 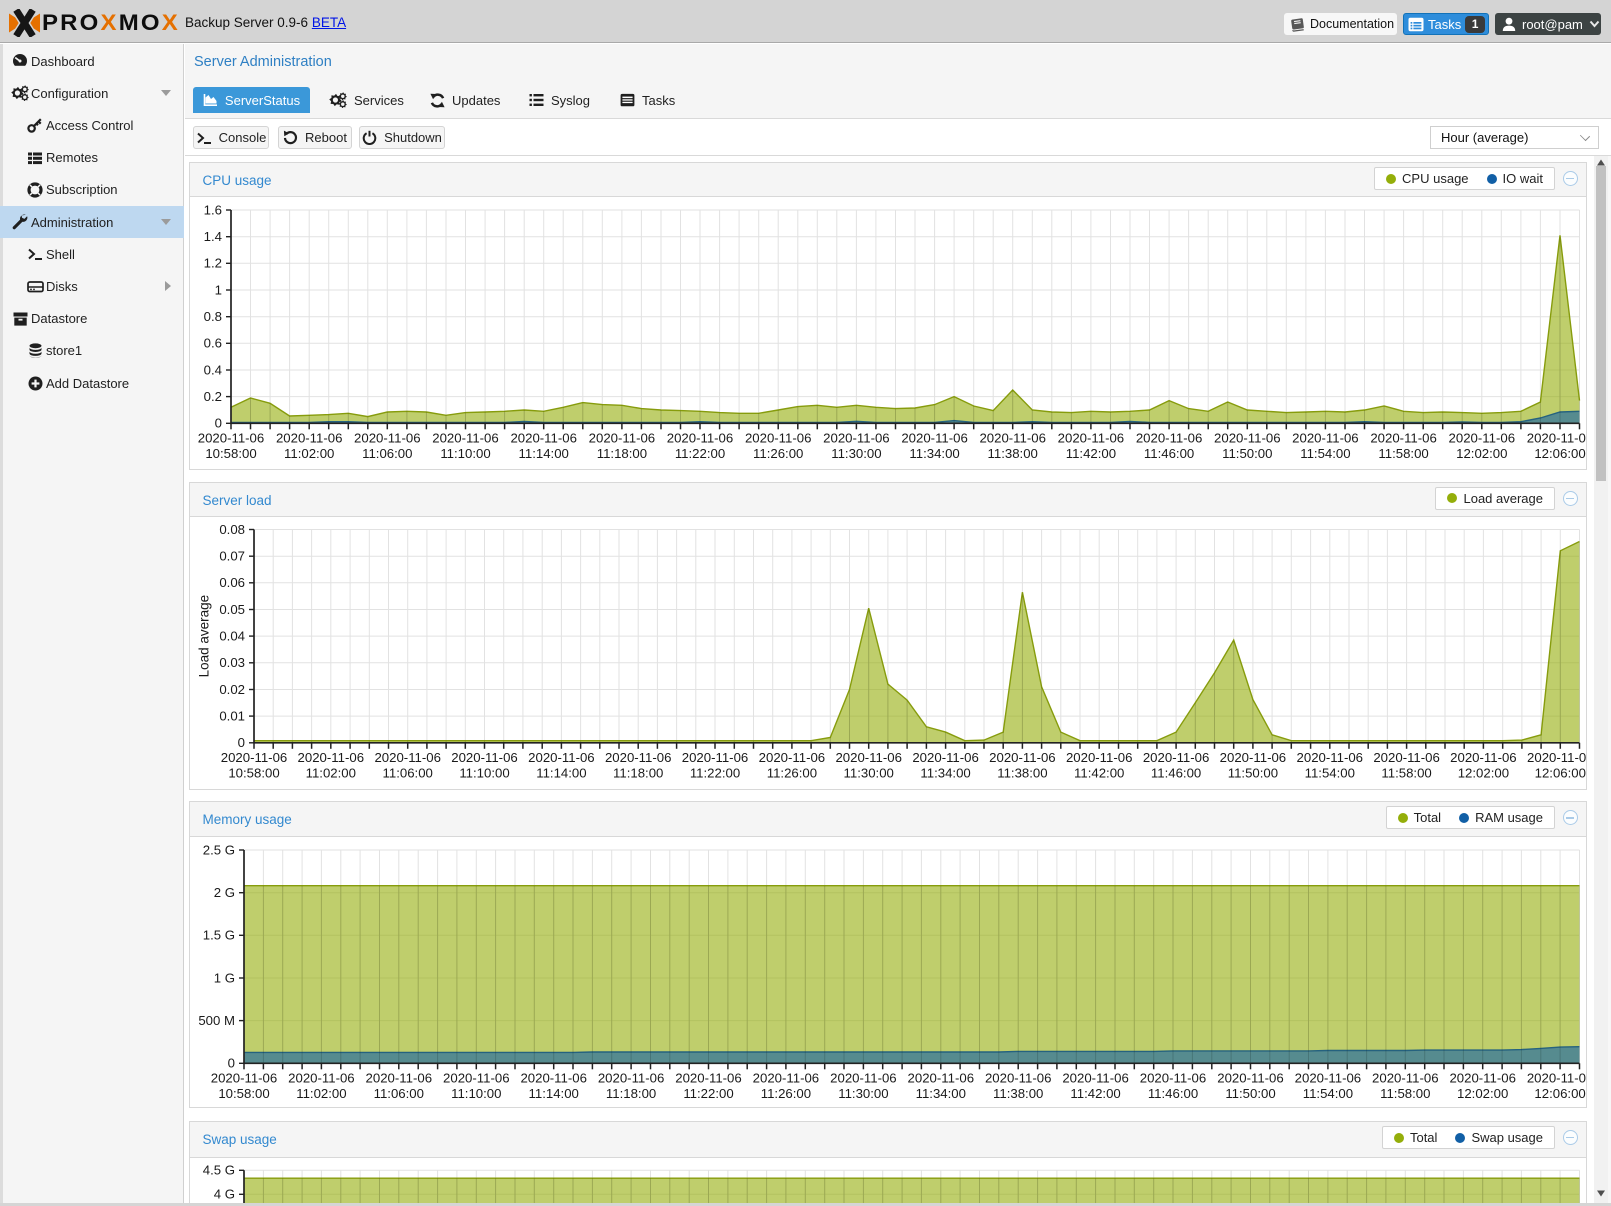 I want to click on svg-text: 1.4, so click(x=212, y=236).